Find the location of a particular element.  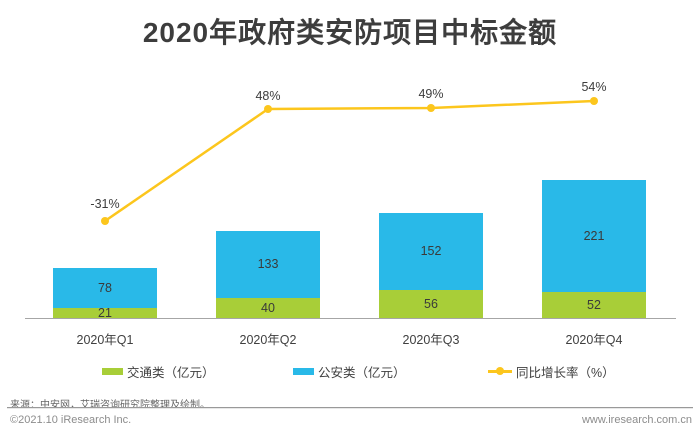

legend-item-traffic: 交通类（亿元） is located at coordinates (158, 371).